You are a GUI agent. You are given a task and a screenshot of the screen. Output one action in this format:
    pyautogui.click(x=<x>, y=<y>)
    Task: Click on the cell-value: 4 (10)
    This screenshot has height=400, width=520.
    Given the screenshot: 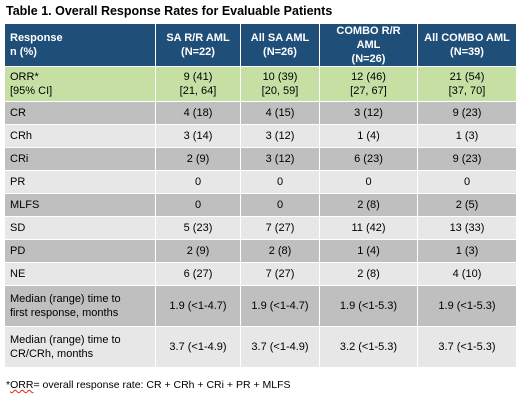 What is the action you would take?
    pyautogui.click(x=467, y=274)
    